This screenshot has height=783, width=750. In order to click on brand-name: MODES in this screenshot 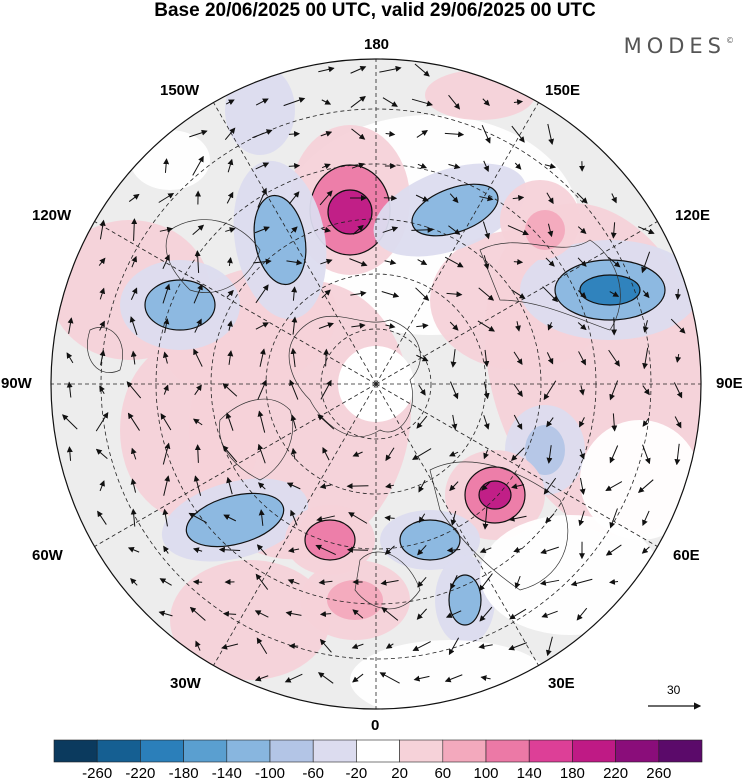, I will do `click(674, 46)`.